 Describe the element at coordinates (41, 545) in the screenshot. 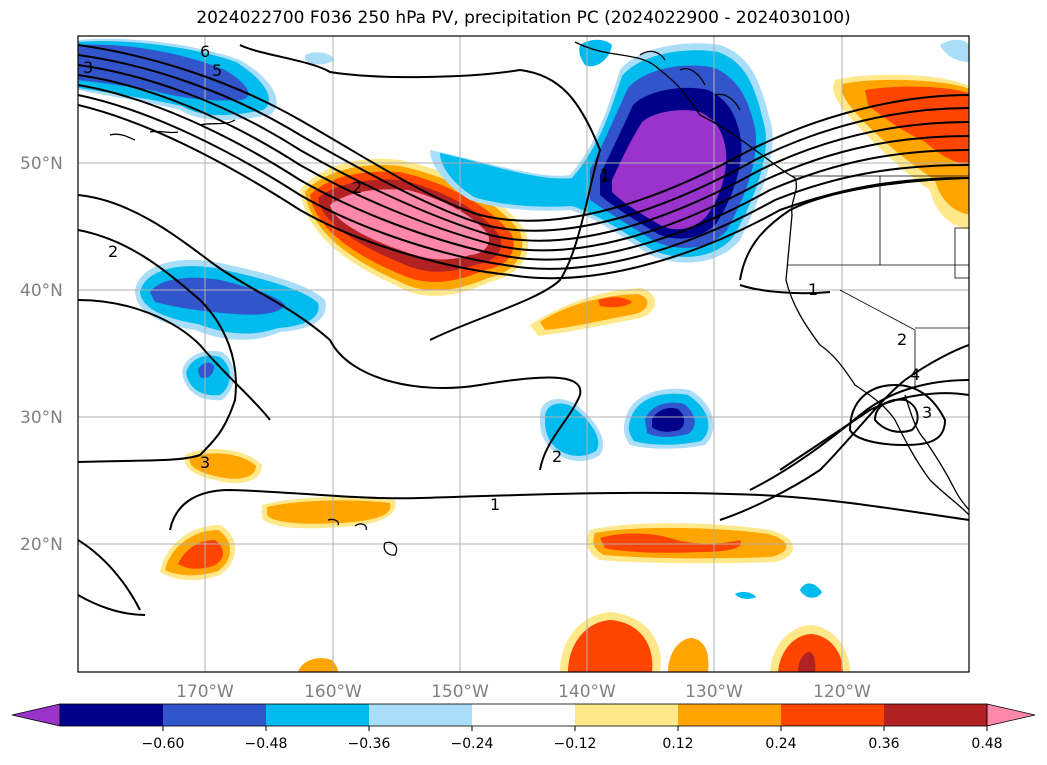

I see `lat-label-20n: 20°N` at that location.